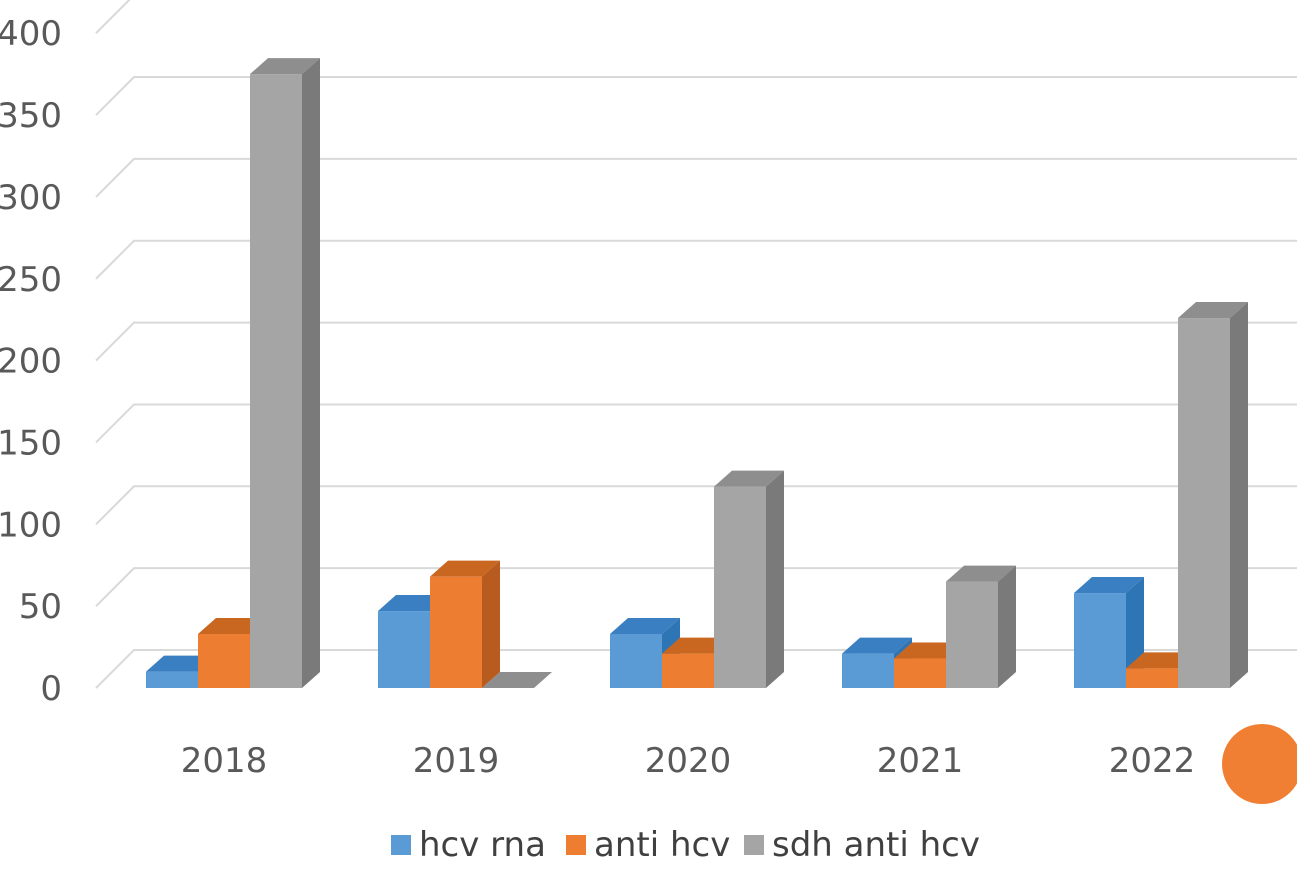 The image size is (1297, 869). What do you see at coordinates (1259, 764) in the screenshot?
I see `decorative-circle` at bounding box center [1259, 764].